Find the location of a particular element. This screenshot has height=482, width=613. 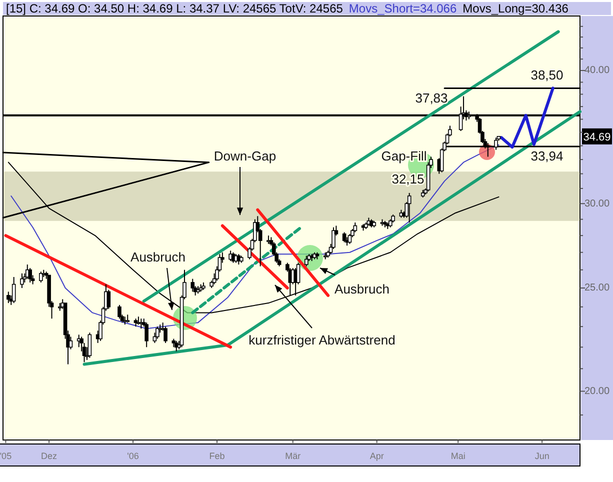

annotation: kurzfristiger Abwärtstrend is located at coordinates (322, 340).